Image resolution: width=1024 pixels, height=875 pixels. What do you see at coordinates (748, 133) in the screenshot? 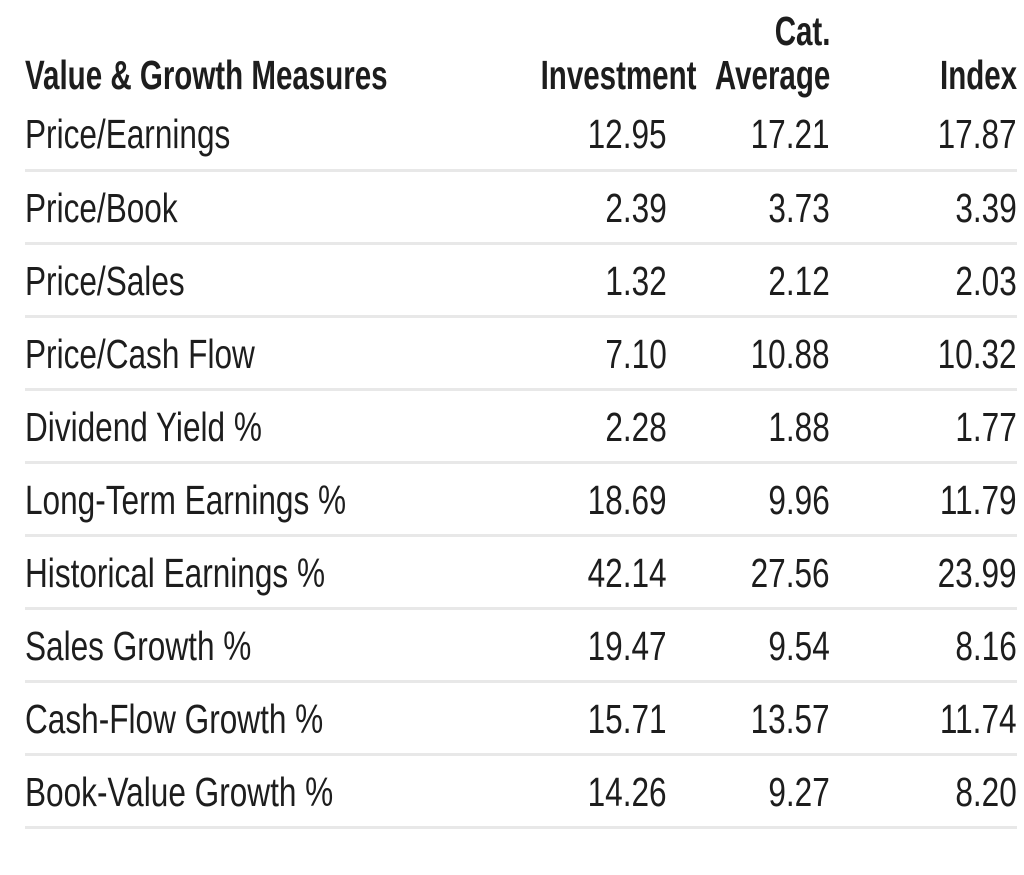
I see `cat-average-cell: 17.21` at bounding box center [748, 133].